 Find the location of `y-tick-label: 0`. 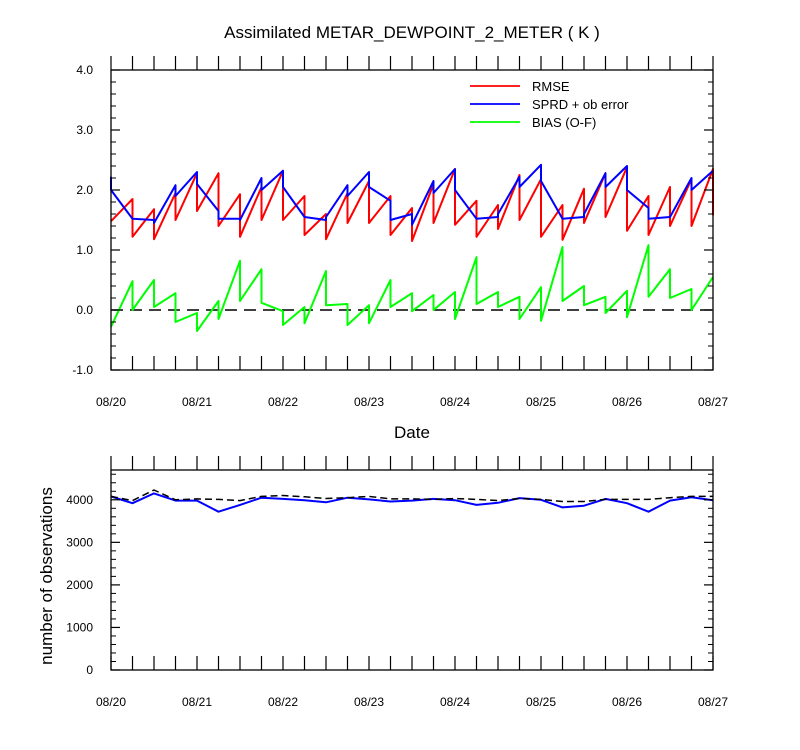

y-tick-label: 0 is located at coordinates (89, 670).